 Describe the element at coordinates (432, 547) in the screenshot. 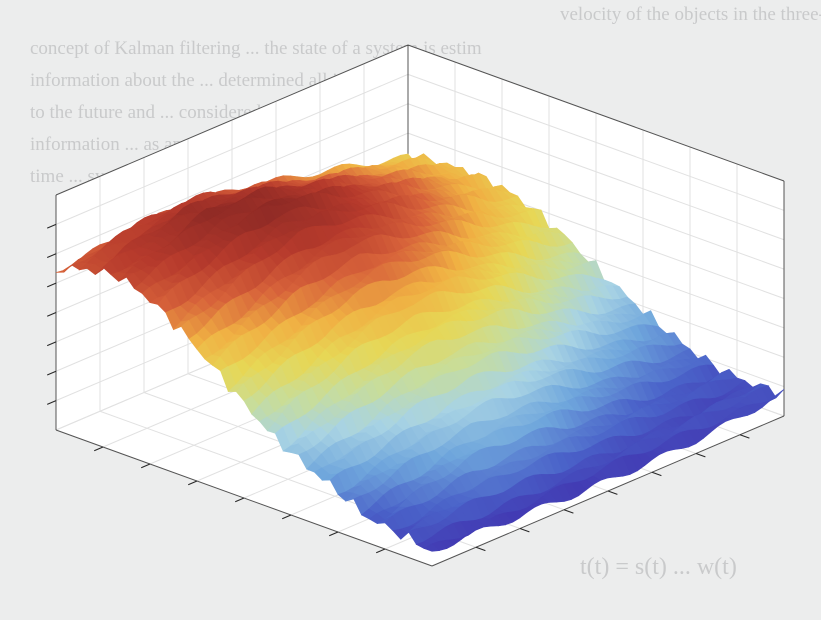

I see `surface-patch` at that location.